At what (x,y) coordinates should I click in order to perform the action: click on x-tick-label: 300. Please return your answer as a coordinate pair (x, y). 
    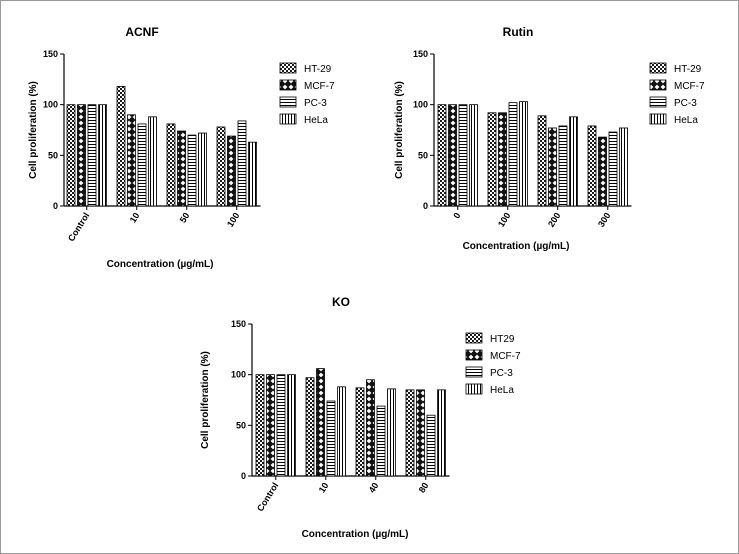
    Looking at the image, I should click on (604, 220).